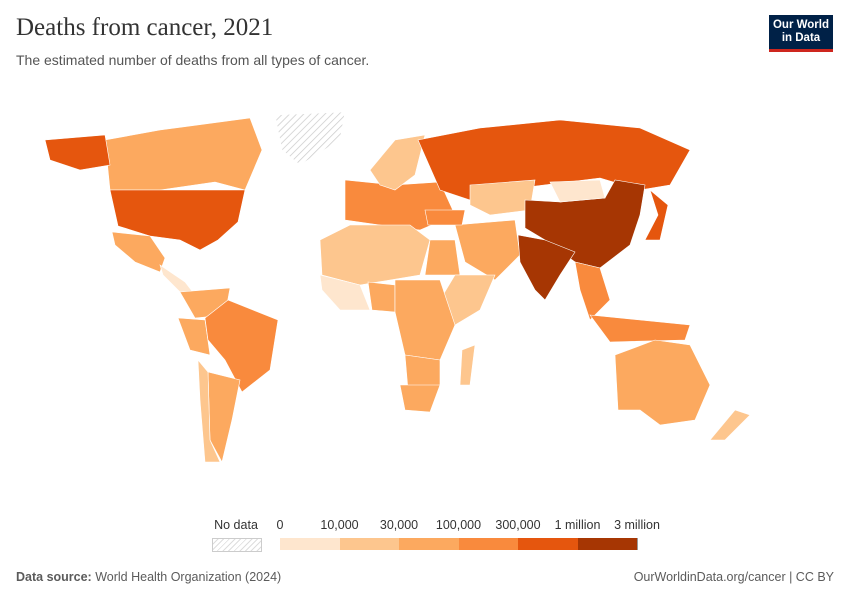 The height and width of the screenshot is (600, 850). What do you see at coordinates (420, 398) in the screenshot?
I see `country-south-africa` at bounding box center [420, 398].